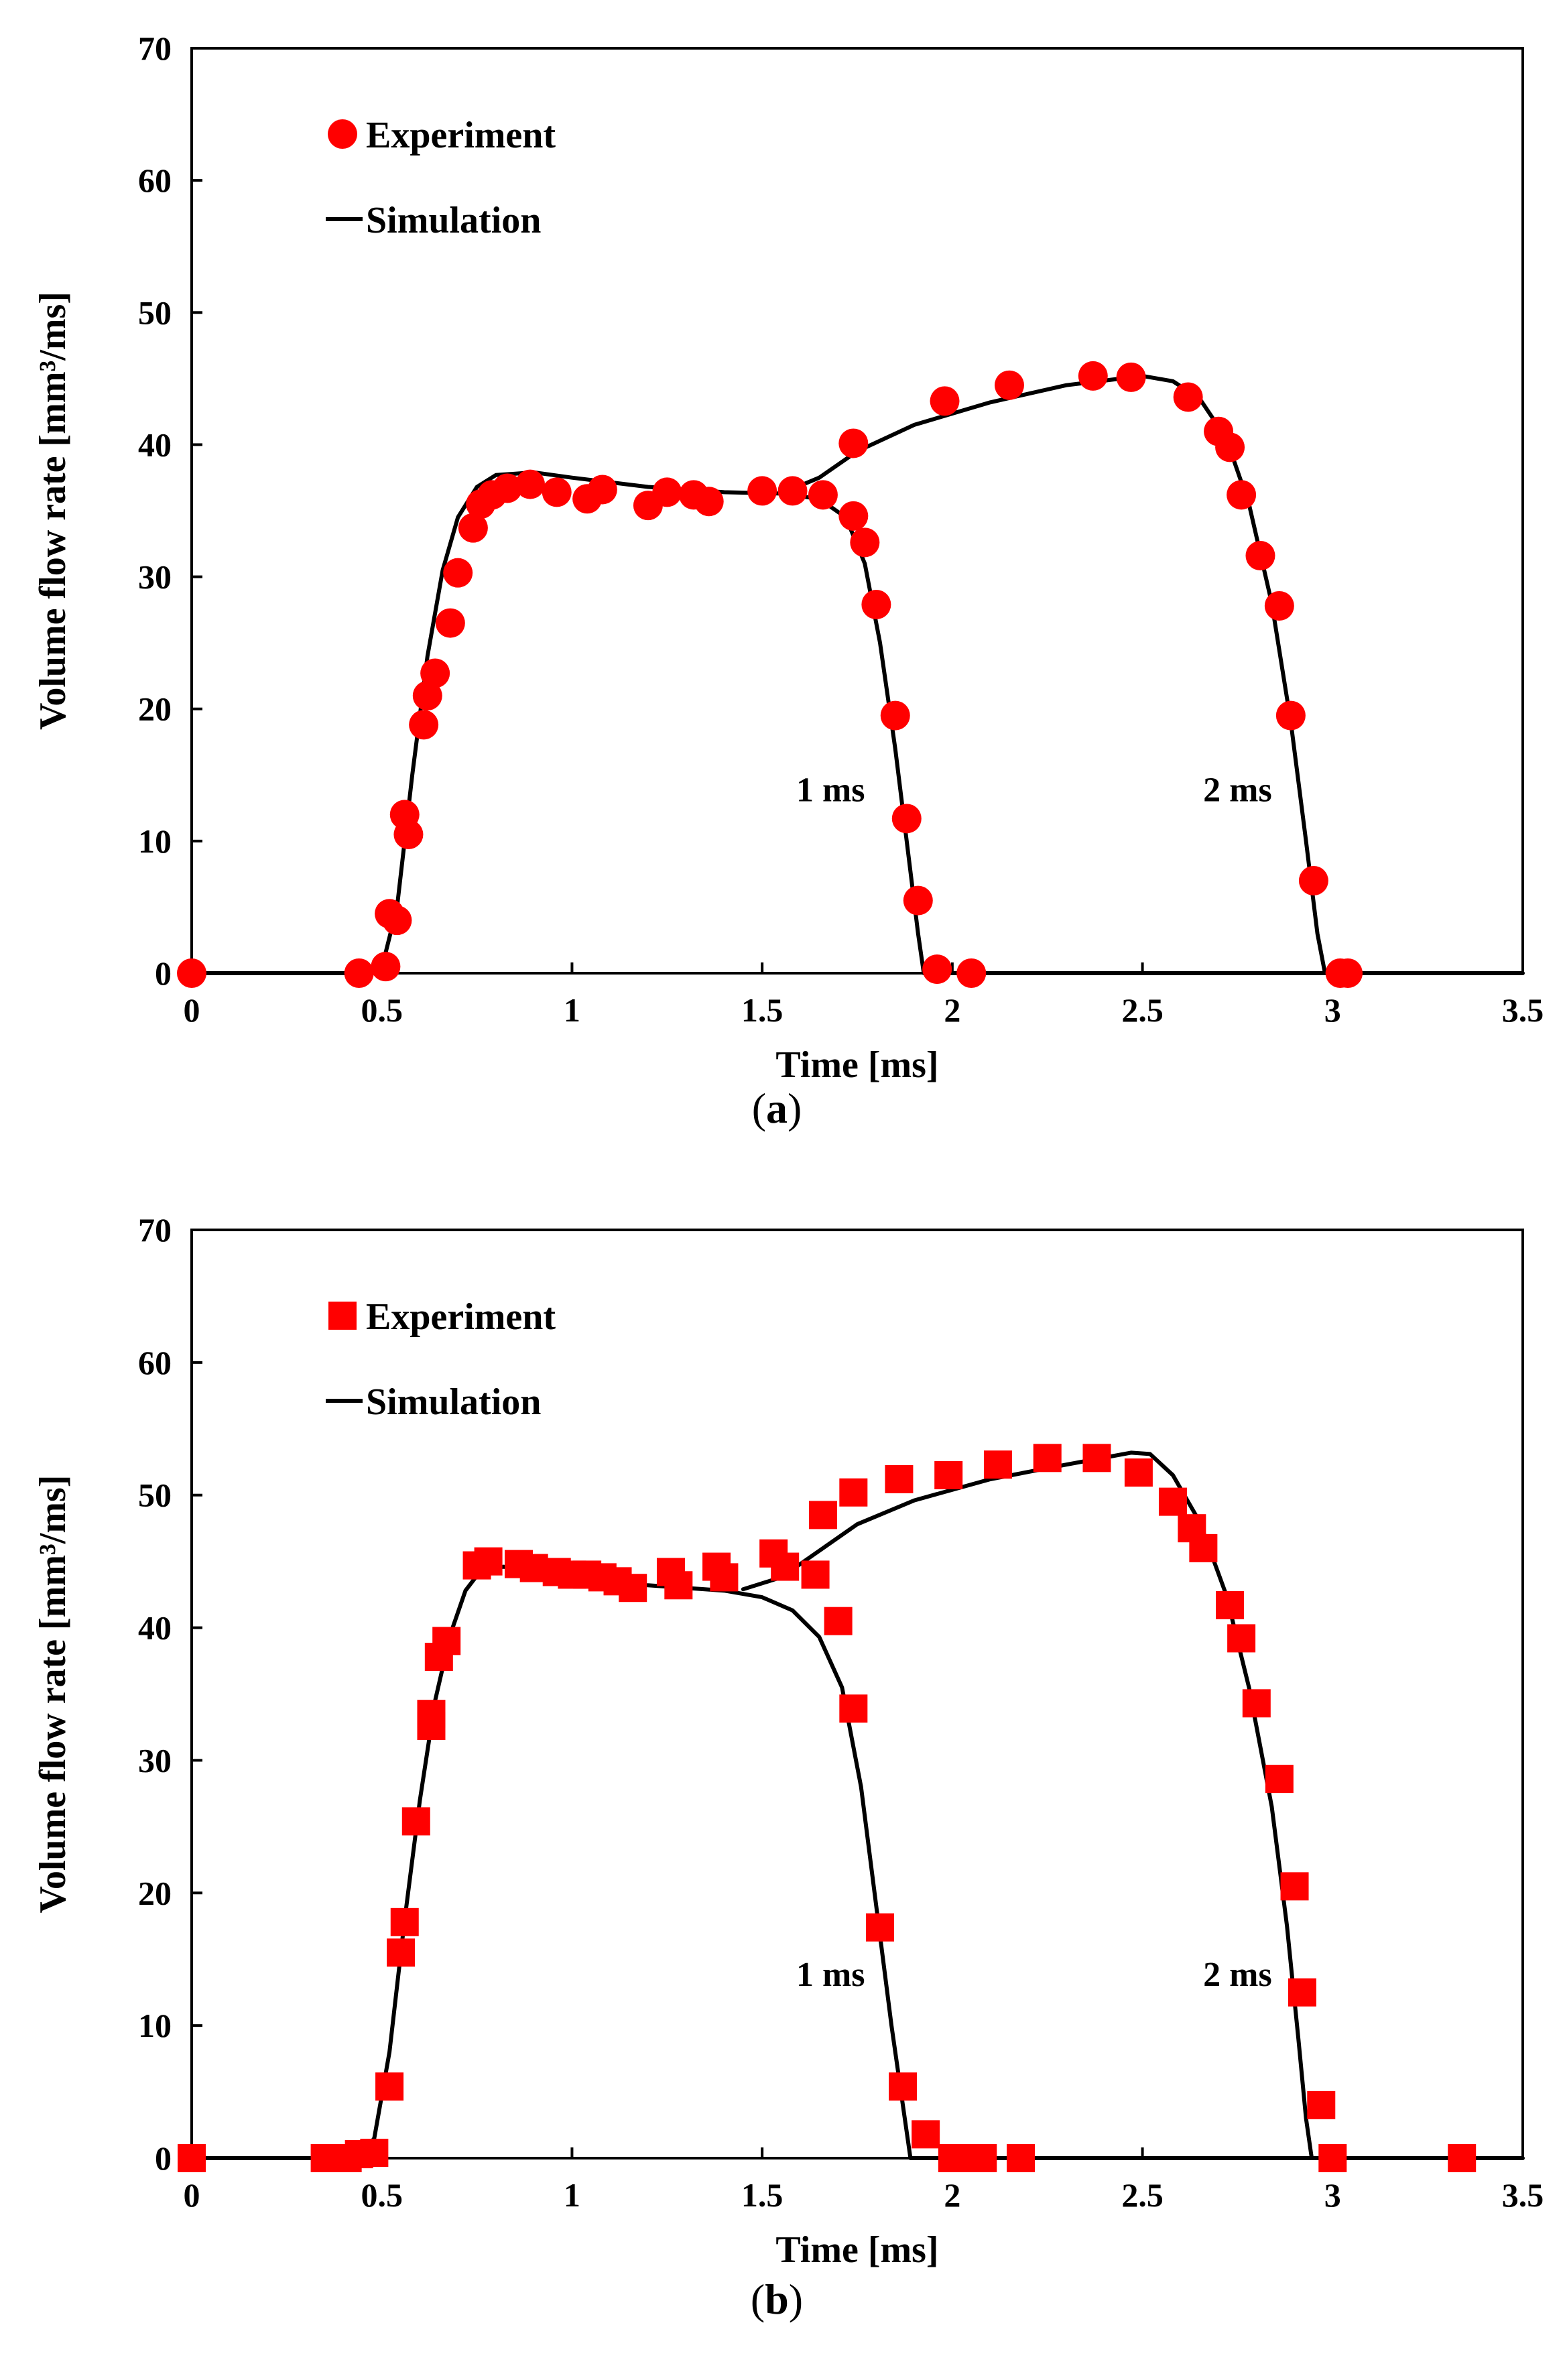  What do you see at coordinates (155, 48) in the screenshot?
I see `y-tick-label: 70` at bounding box center [155, 48].